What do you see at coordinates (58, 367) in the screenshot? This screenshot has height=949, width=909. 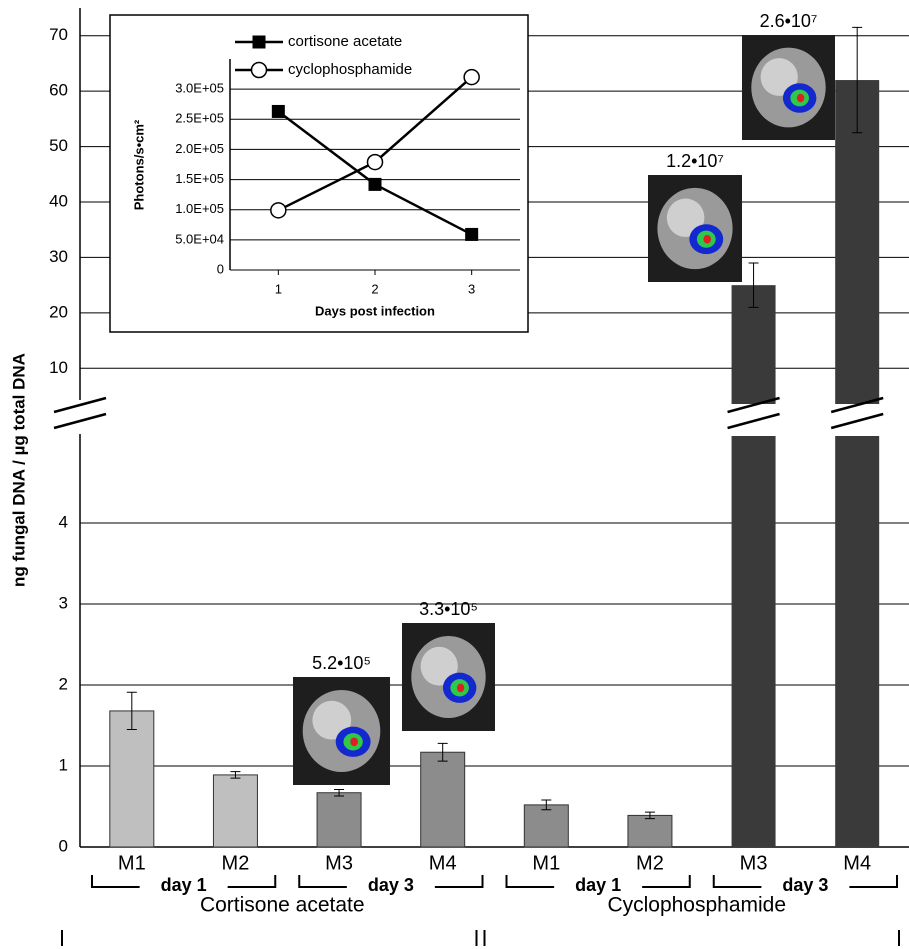 I see `y-tick-label: 10` at bounding box center [58, 367].